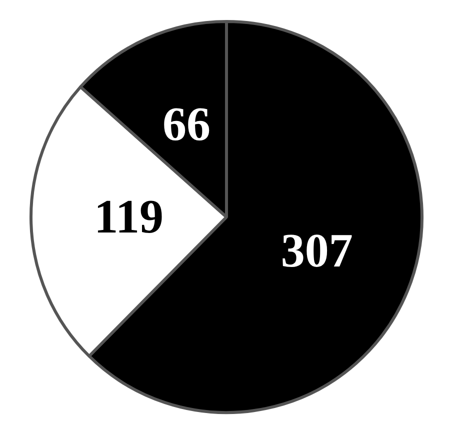  I want to click on data-label: 66, so click(186, 125).